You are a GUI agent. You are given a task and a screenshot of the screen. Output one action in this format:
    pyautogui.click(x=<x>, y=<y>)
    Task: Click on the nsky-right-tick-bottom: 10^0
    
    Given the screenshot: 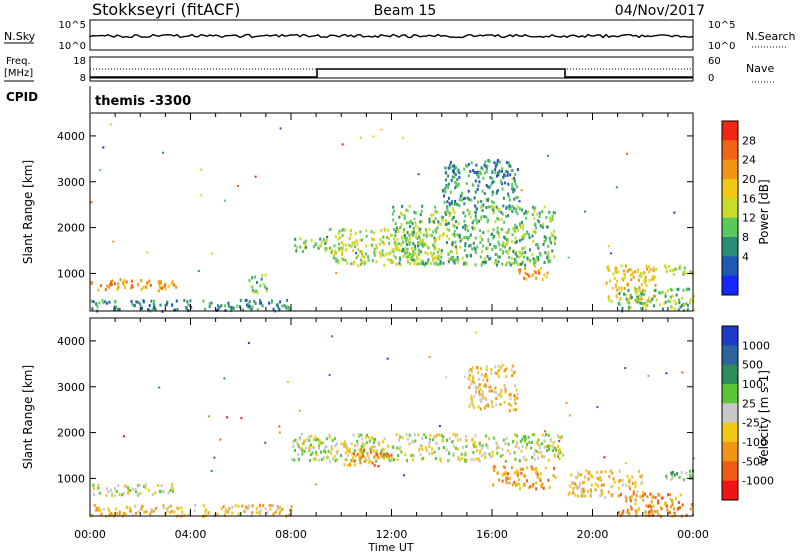 What is the action you would take?
    pyautogui.click(x=721, y=46)
    